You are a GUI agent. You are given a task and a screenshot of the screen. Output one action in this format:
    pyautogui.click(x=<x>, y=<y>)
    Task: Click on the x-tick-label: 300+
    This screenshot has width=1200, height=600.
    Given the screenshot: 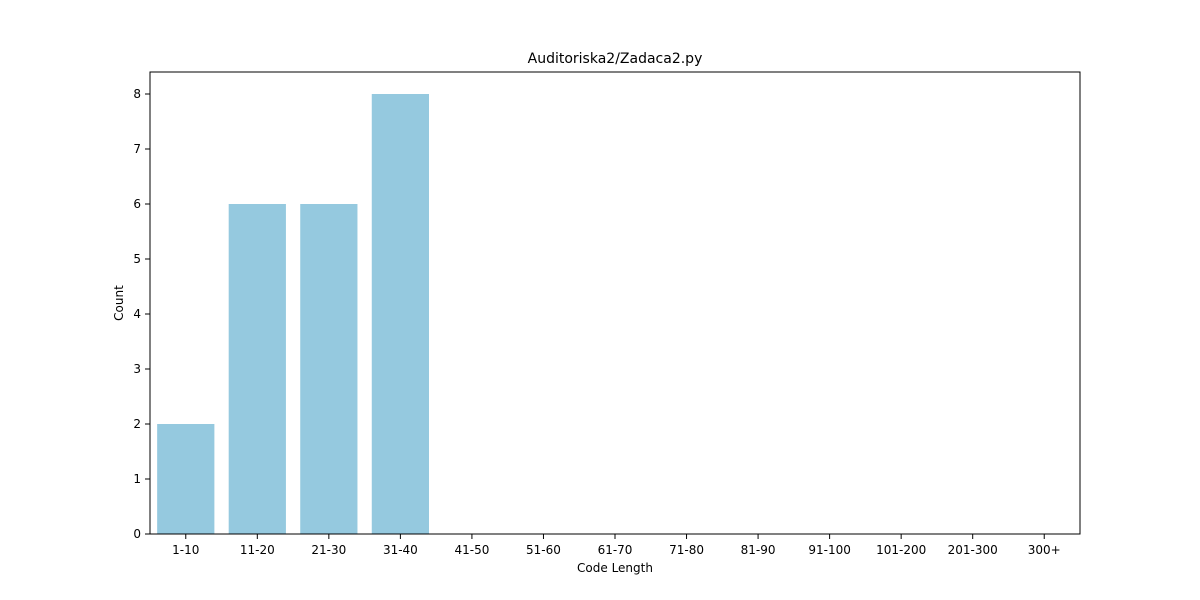 What is the action you would take?
    pyautogui.click(x=1044, y=550)
    